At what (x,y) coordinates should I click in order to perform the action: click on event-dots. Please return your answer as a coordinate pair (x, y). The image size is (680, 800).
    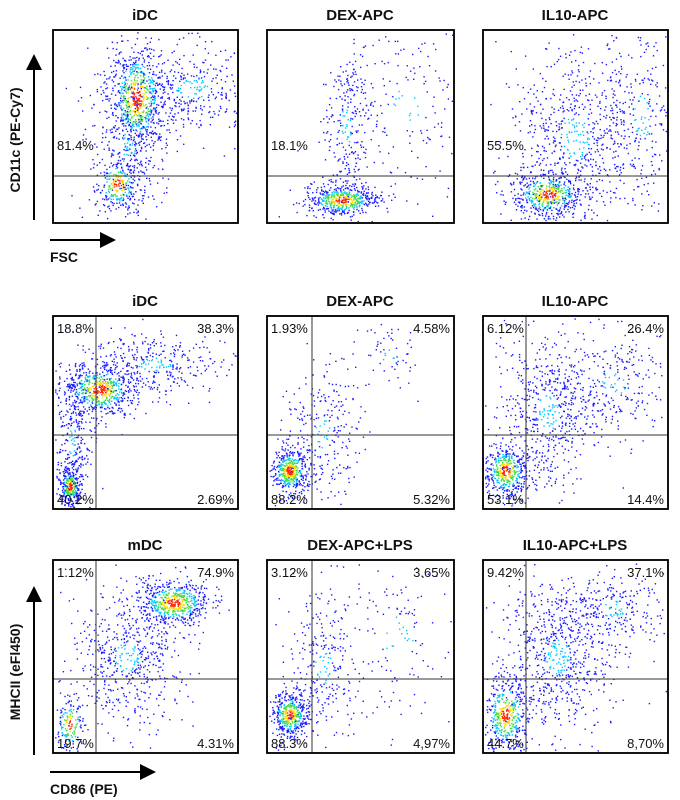
    Looking at the image, I should click on (579, 128).